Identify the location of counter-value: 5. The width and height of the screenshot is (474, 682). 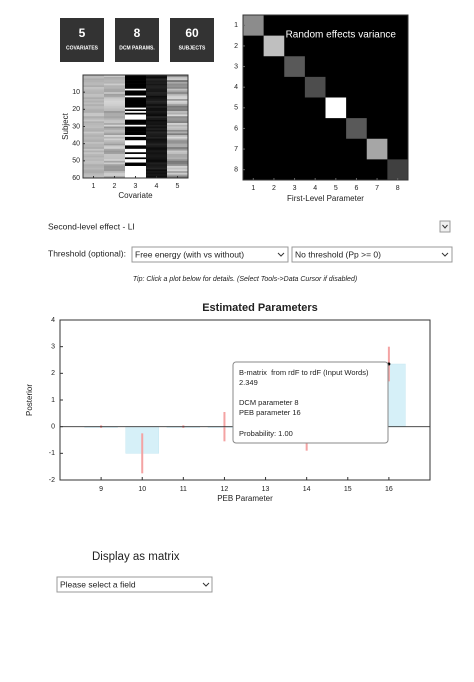
(82, 33).